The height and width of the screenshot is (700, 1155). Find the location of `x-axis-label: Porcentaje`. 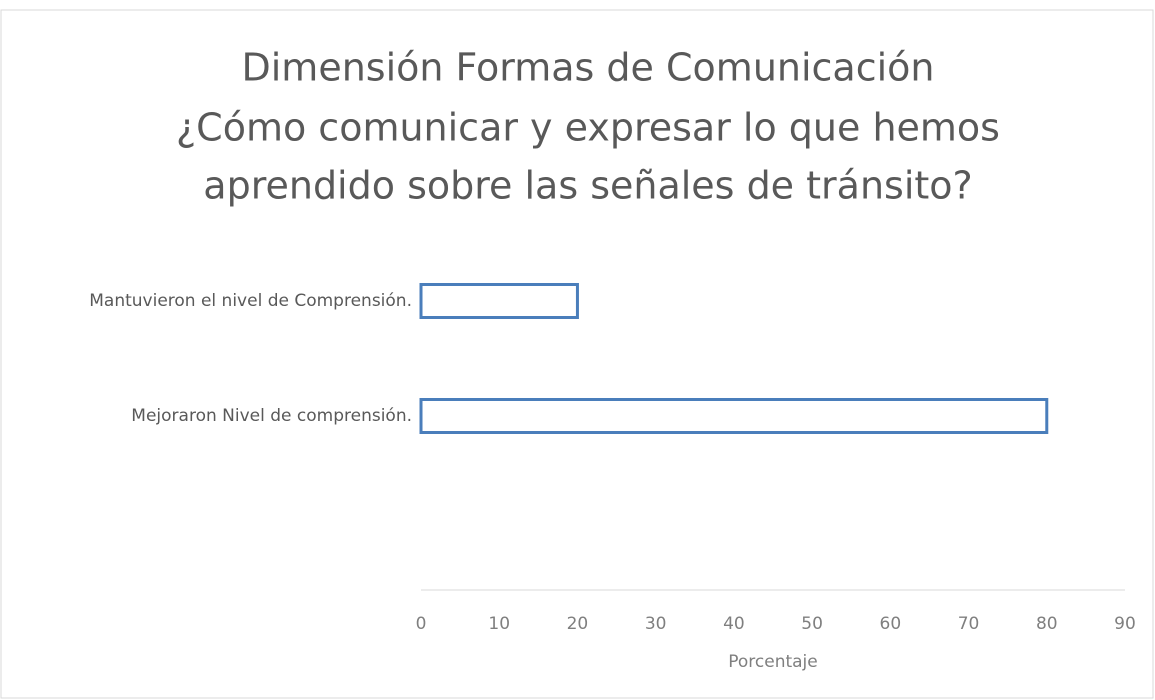

x-axis-label: Porcentaje is located at coordinates (773, 662).